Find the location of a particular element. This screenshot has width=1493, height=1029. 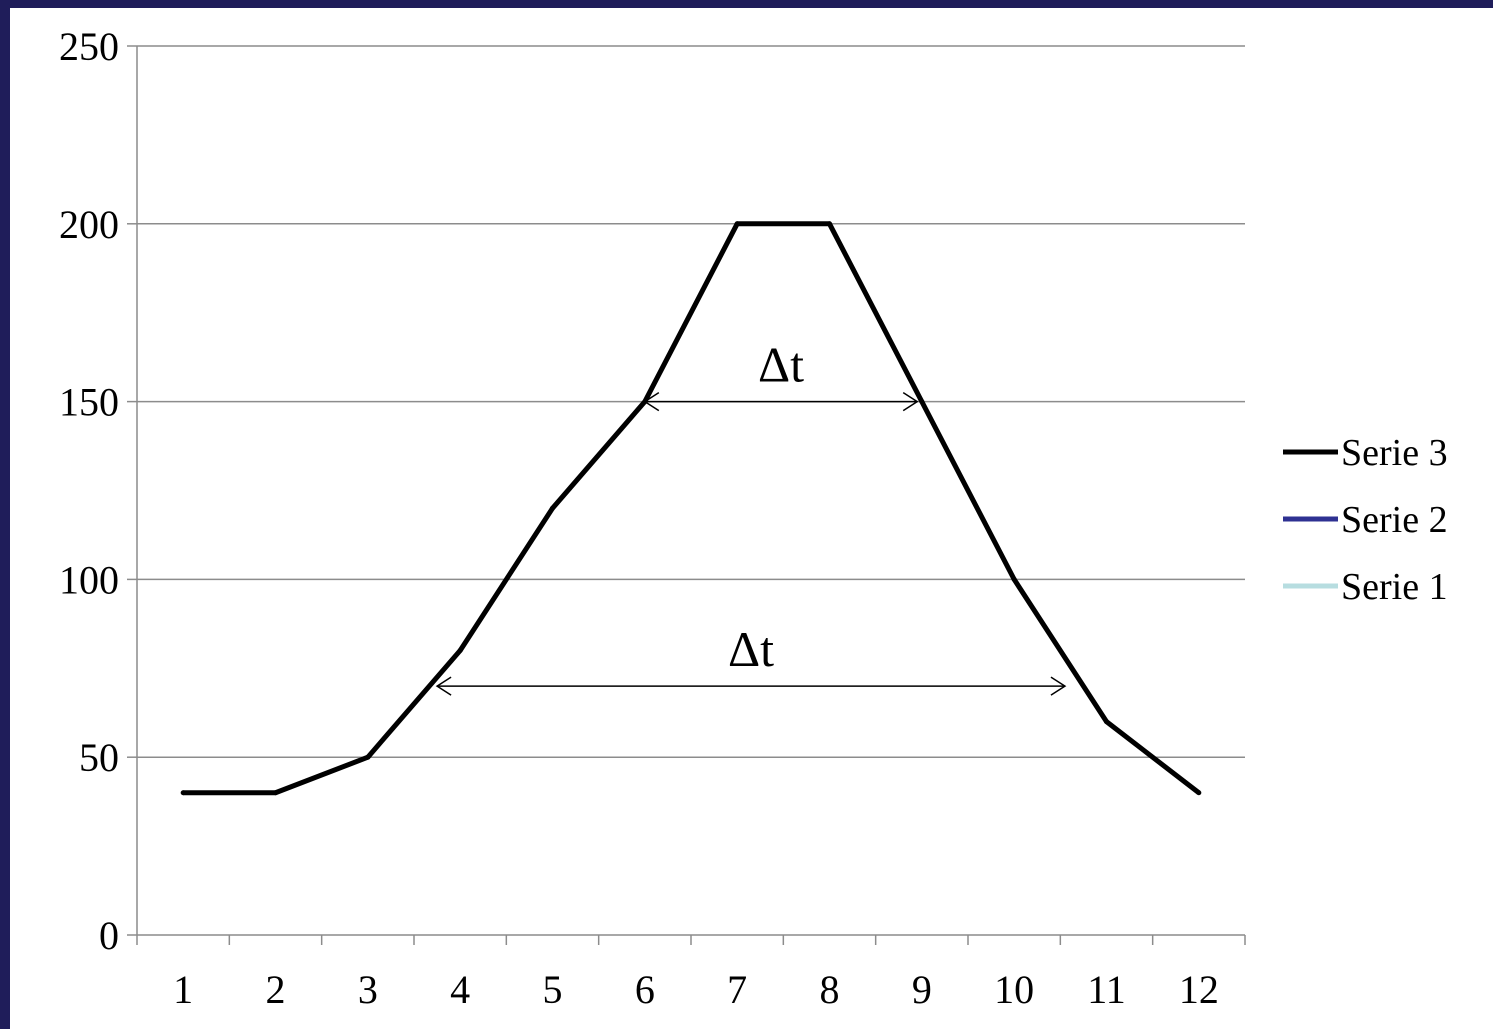

x-tick-label: 8 is located at coordinates (830, 989).